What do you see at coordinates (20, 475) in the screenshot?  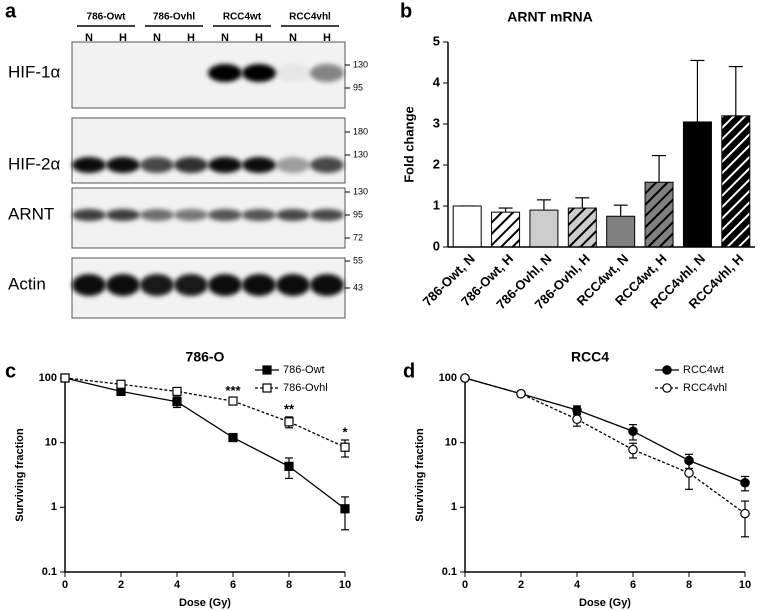 I see `y-axis-label: Surviving fraction` at bounding box center [20, 475].